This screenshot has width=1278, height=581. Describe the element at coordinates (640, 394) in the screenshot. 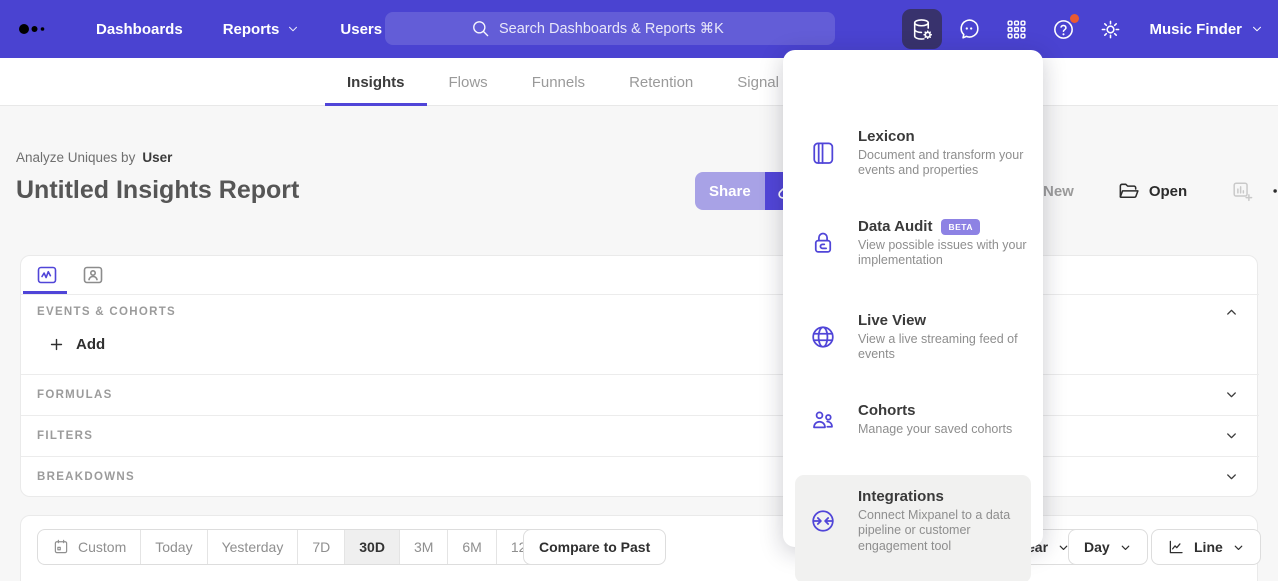

I see `section-formulas: FORMULAS` at that location.